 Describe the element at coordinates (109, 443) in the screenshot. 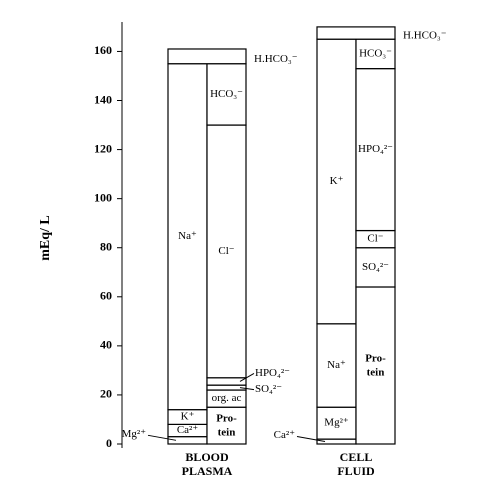

I see `y-tick-label: 0` at that location.